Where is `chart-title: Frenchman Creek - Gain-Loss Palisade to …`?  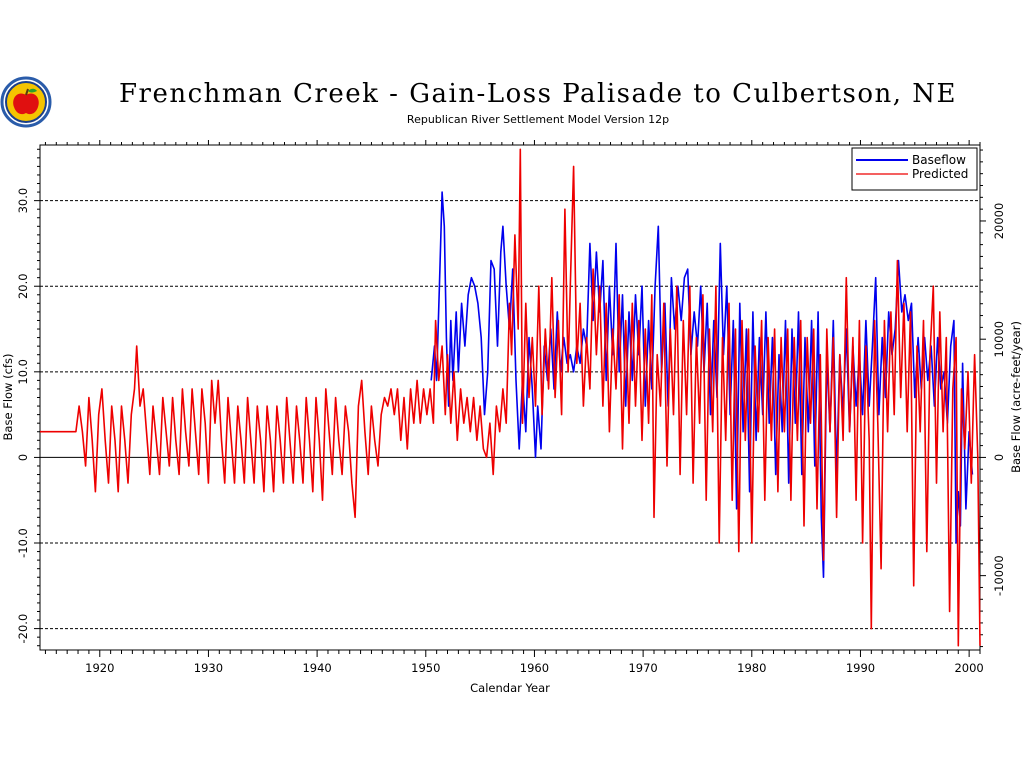
chart-title: Frenchman Creek - Gain-Loss Palisade to … is located at coordinates (538, 94).